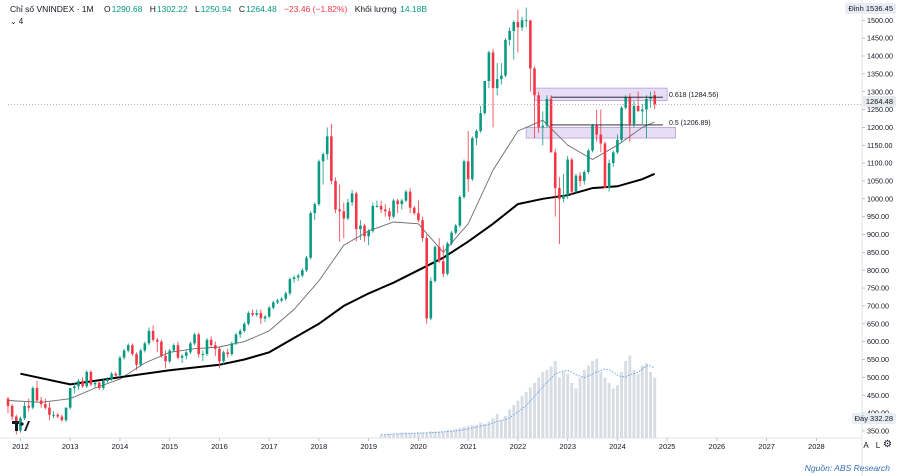  Describe the element at coordinates (878, 234) in the screenshot. I see `y-tick-label: 900.00` at that location.